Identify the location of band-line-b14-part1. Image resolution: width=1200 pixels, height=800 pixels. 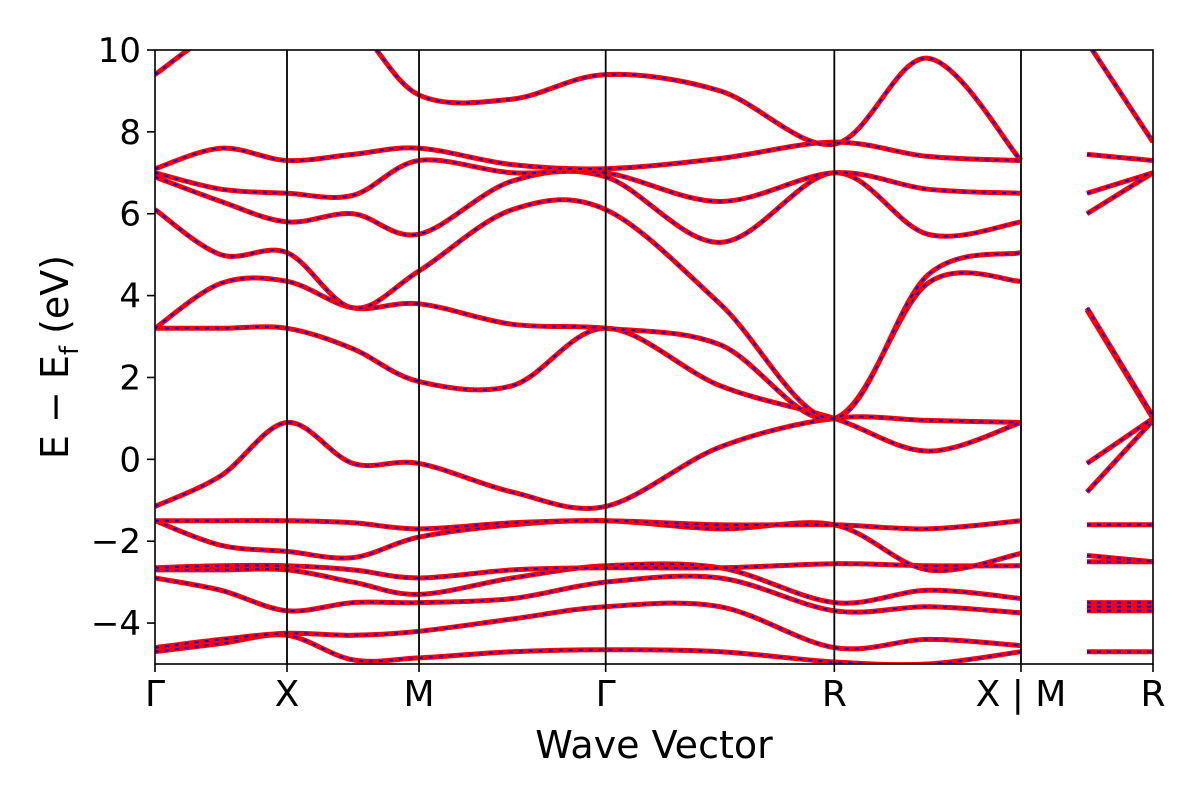
(588, 155).